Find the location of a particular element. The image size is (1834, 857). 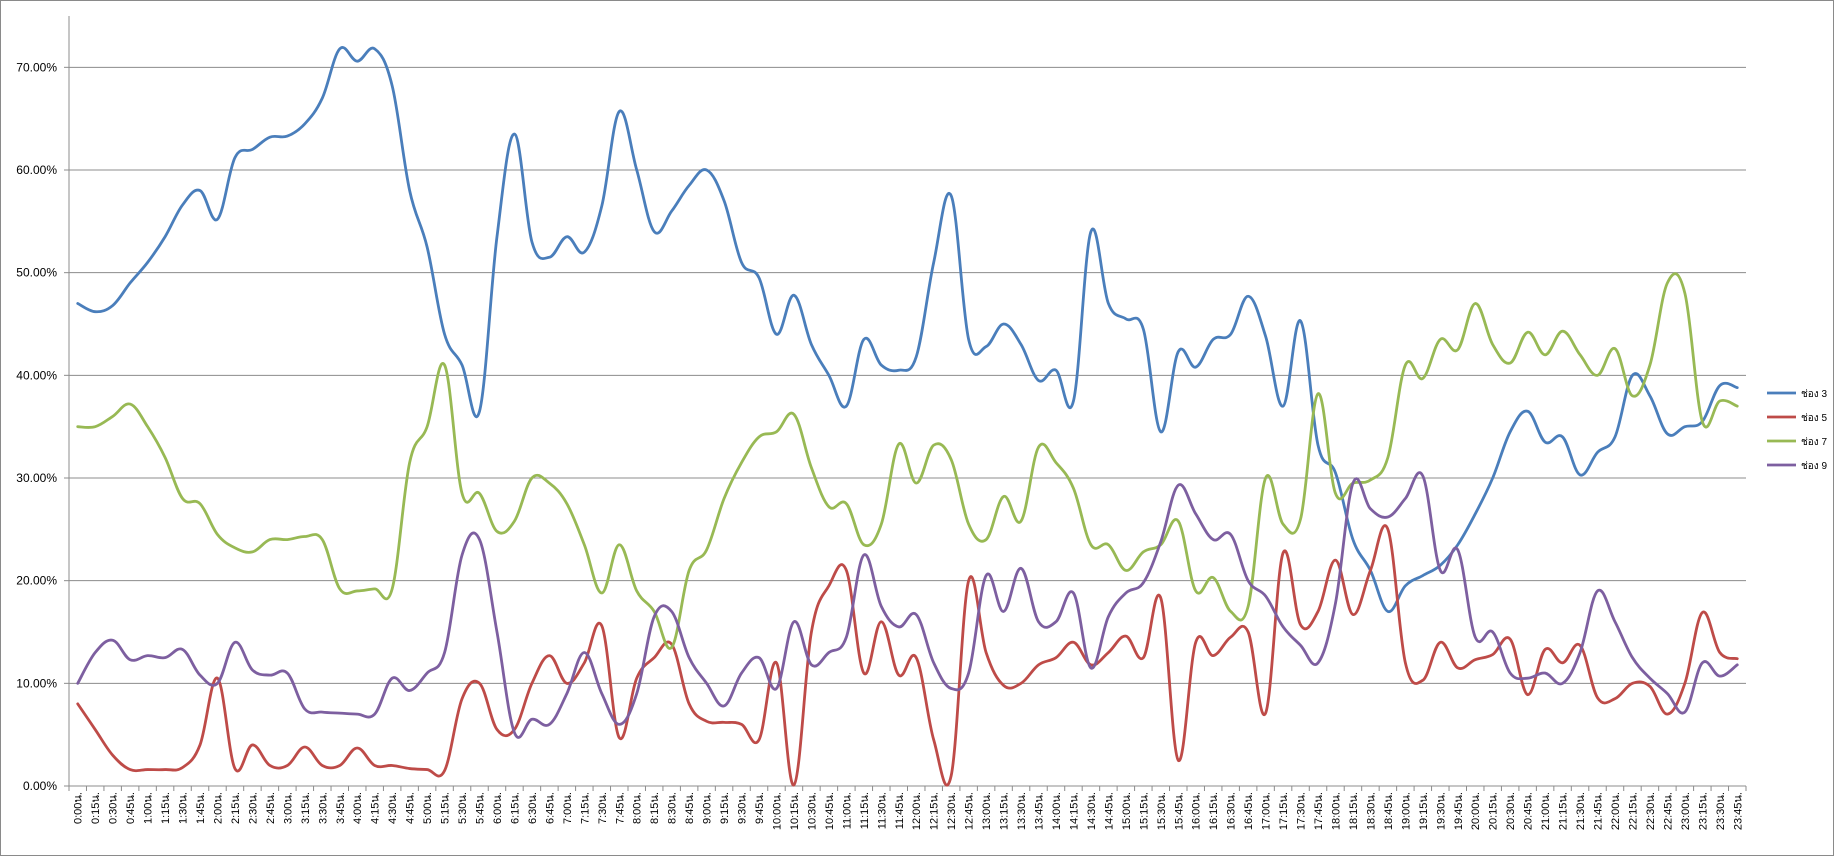

x-tick-label: 18:30น. is located at coordinates (1371, 811).